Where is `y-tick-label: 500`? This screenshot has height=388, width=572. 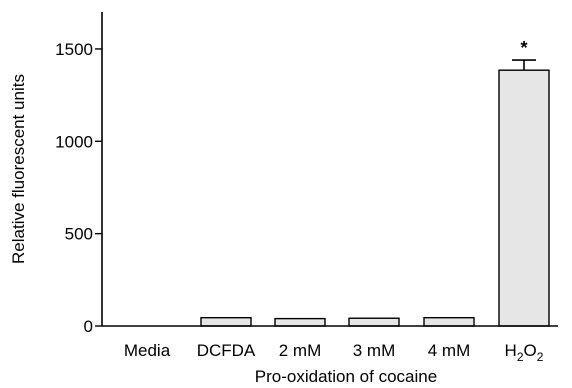 y-tick-label: 500 is located at coordinates (79, 234).